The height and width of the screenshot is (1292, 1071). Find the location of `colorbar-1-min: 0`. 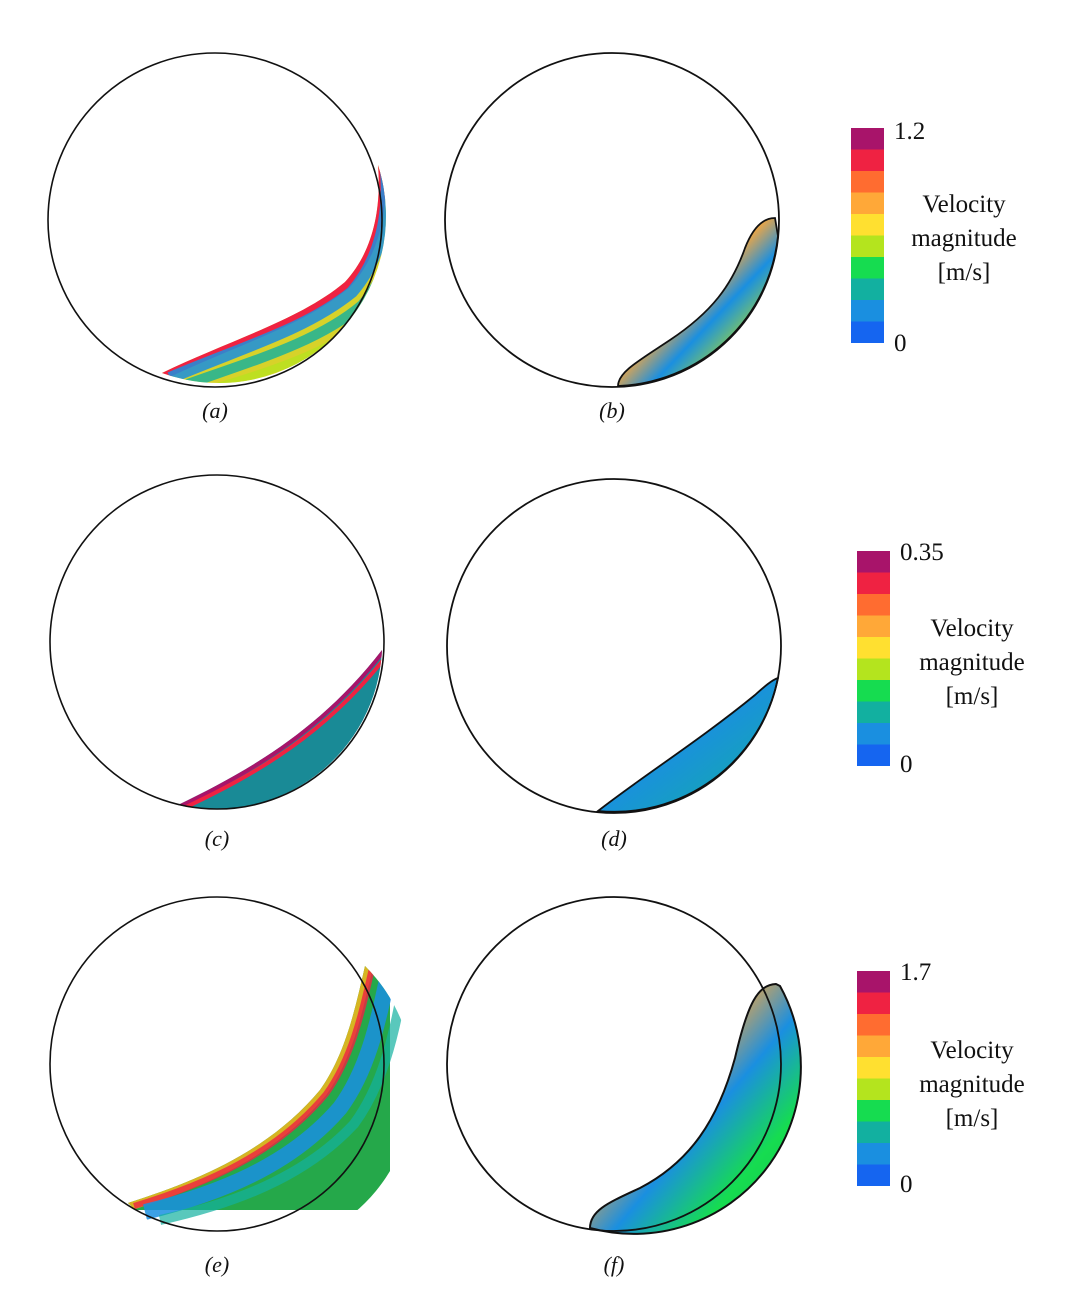

colorbar-1-min: 0 is located at coordinates (900, 343).